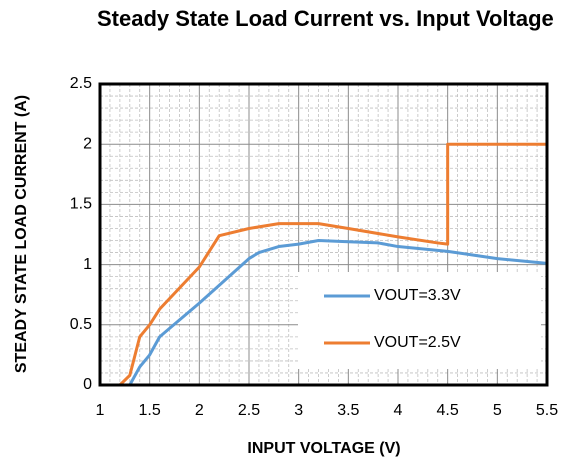 The height and width of the screenshot is (468, 568). What do you see at coordinates (298, 410) in the screenshot?
I see `x-tick-label: 3` at bounding box center [298, 410].